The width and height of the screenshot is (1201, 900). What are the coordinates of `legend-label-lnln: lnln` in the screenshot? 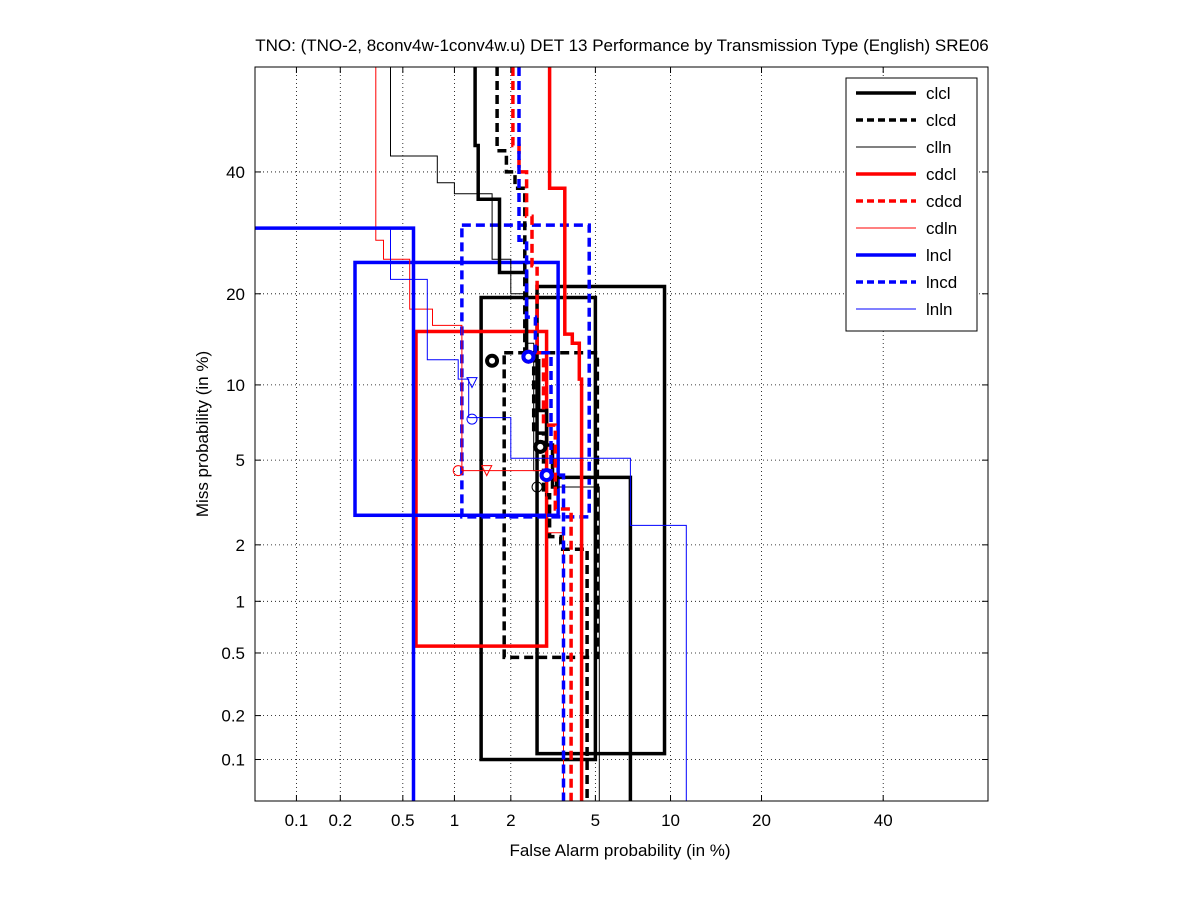 It's located at (939, 309).